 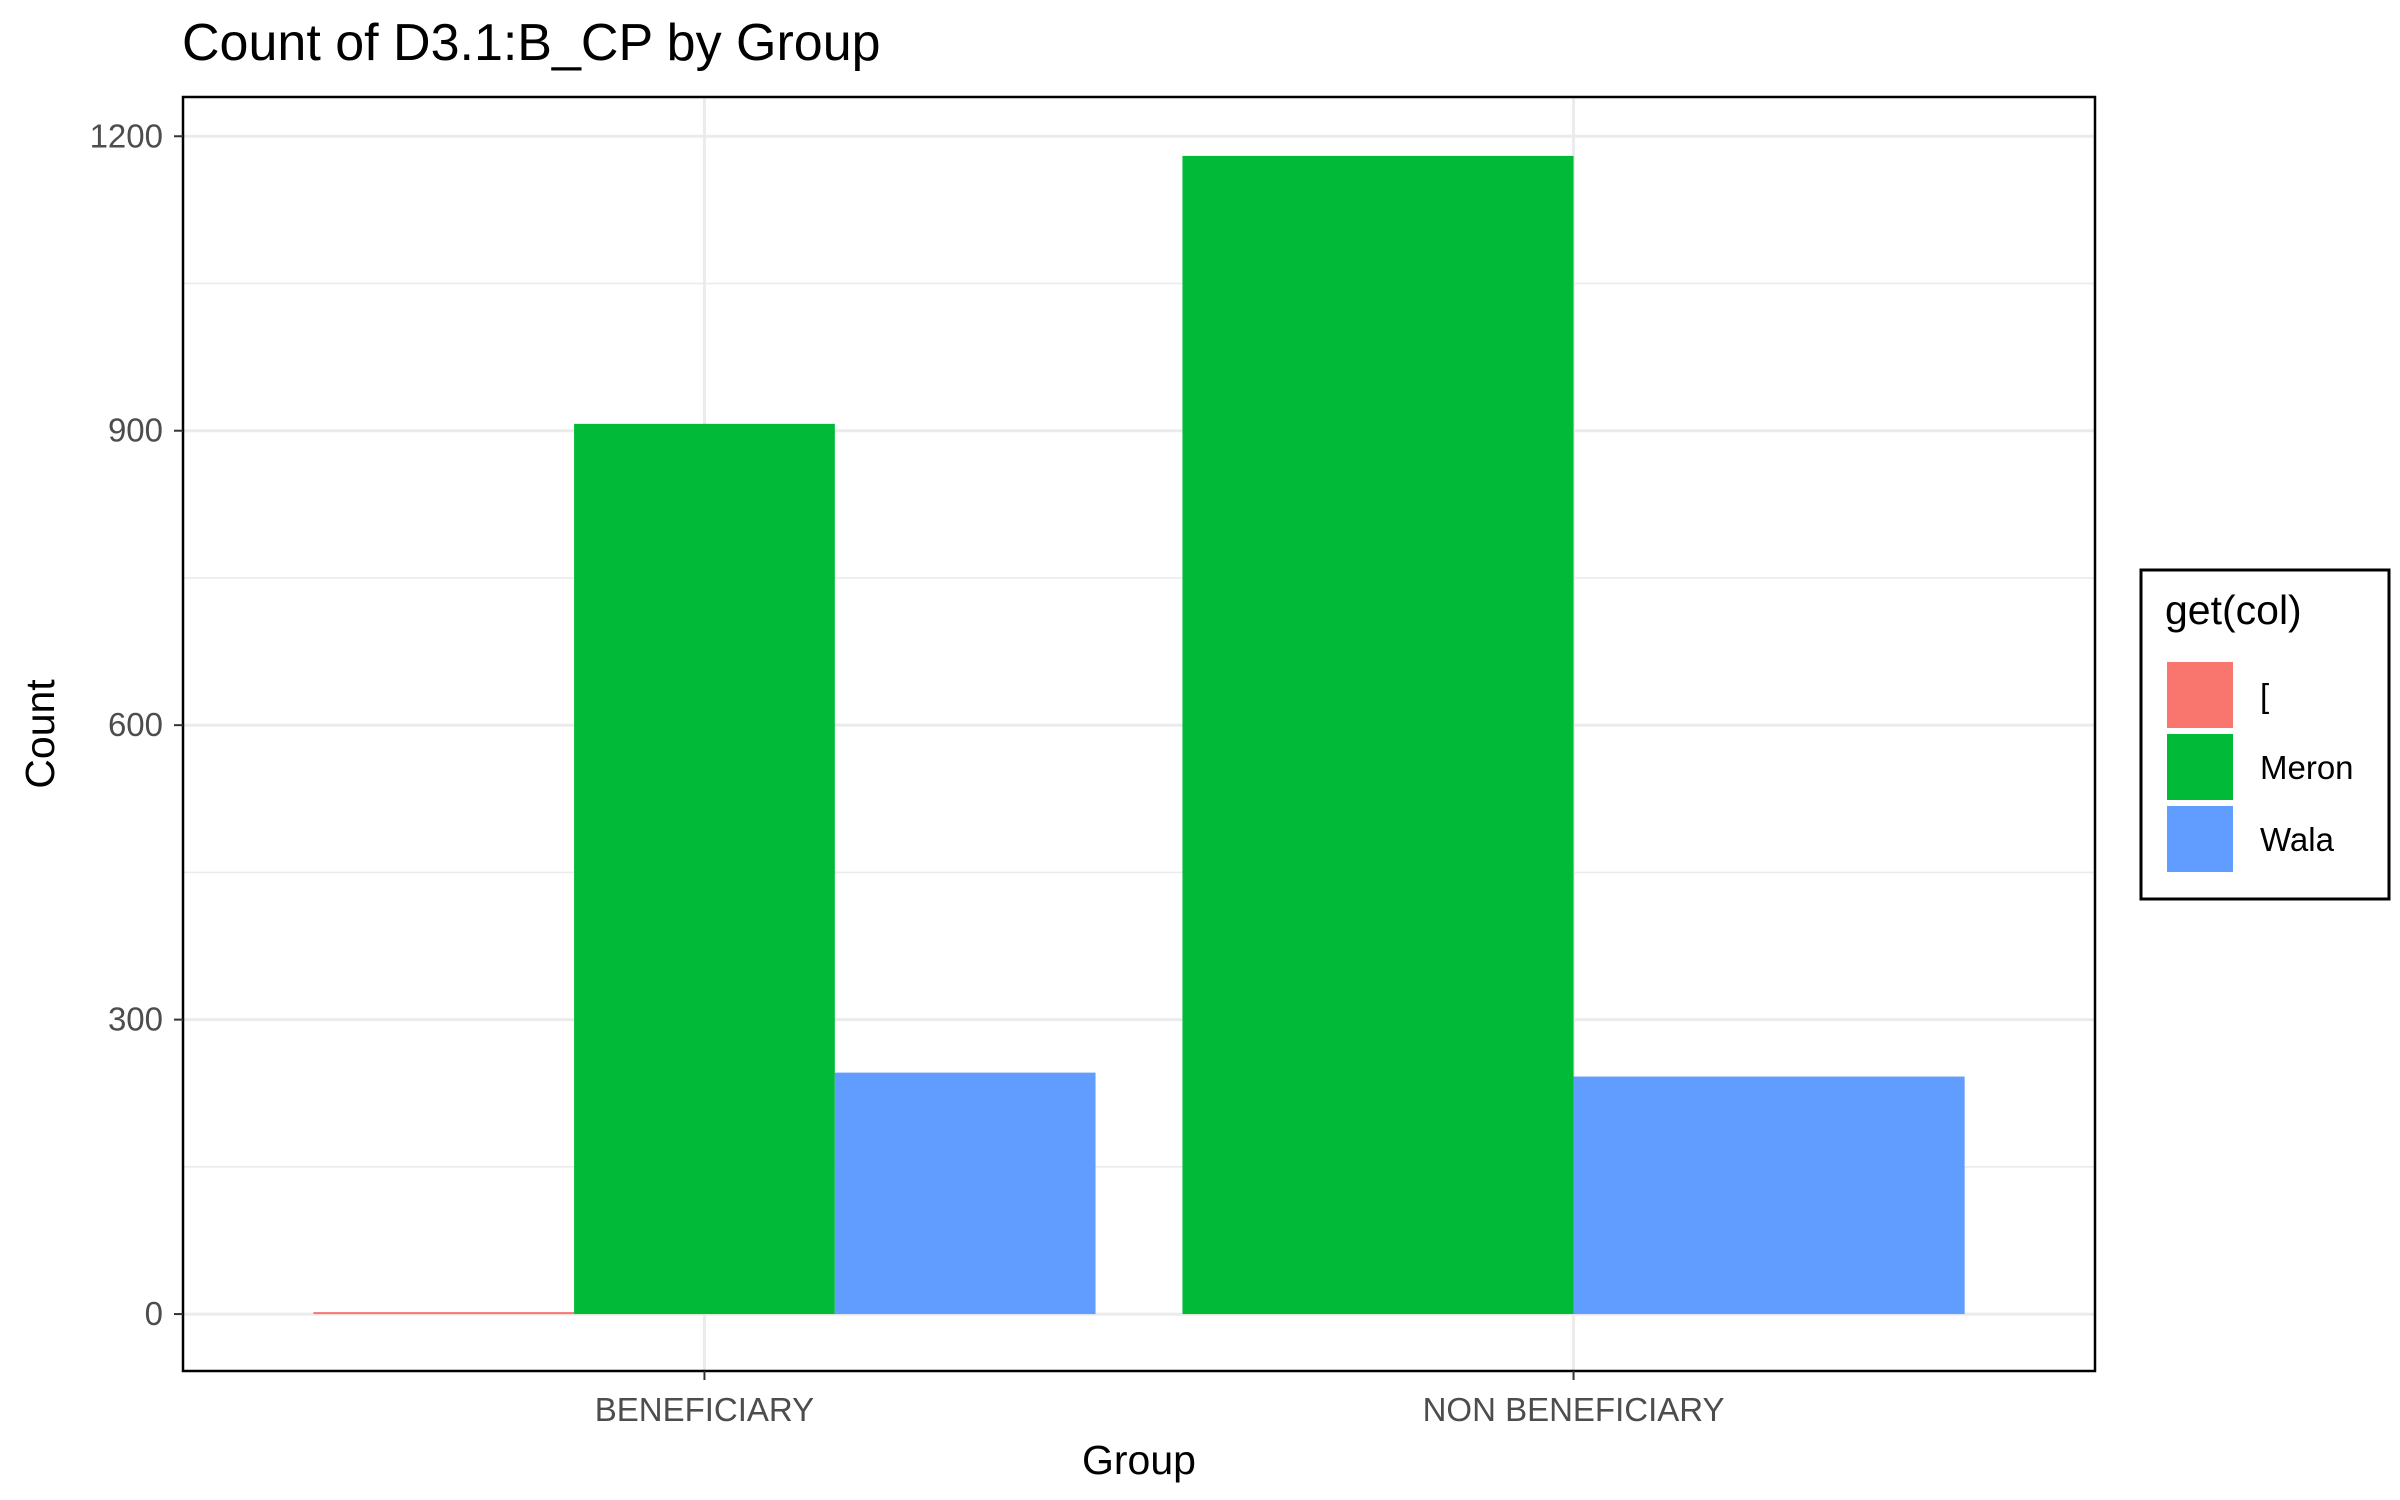 I want to click on y-tick-label: 1200, so click(x=126, y=135).